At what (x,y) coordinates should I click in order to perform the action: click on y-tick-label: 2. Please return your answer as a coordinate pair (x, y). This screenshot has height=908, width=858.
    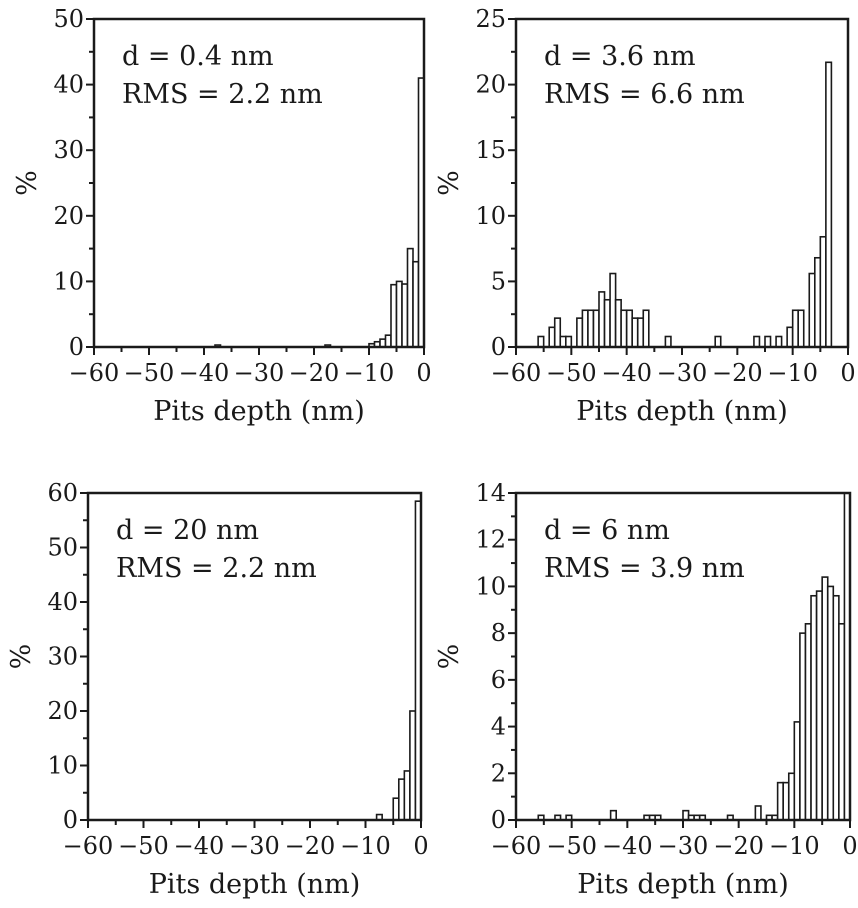
    Looking at the image, I should click on (498, 773).